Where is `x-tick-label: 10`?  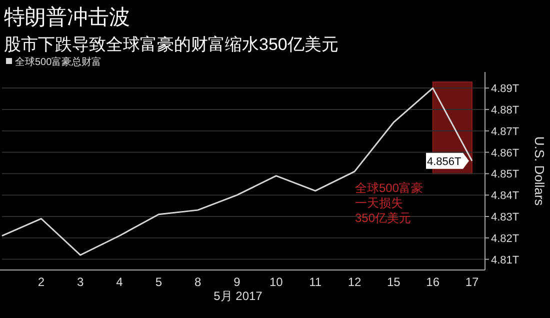
x-tick-label: 10 is located at coordinates (276, 282).